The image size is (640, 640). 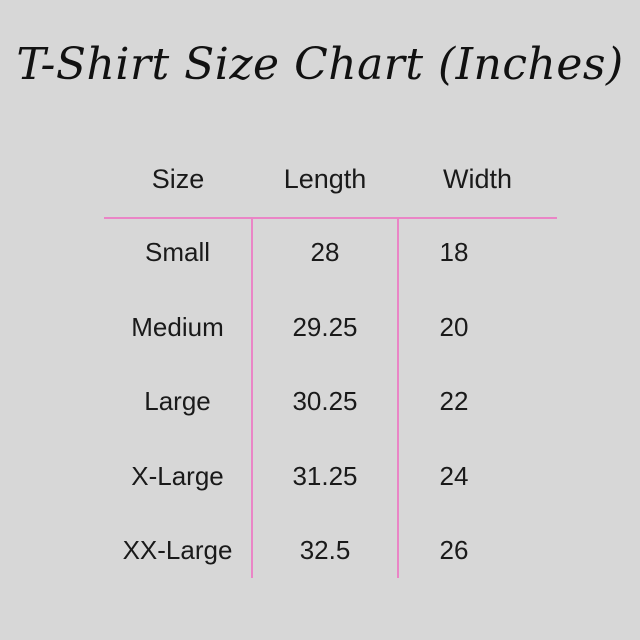 I want to click on cell-size: Large, so click(x=177, y=401).